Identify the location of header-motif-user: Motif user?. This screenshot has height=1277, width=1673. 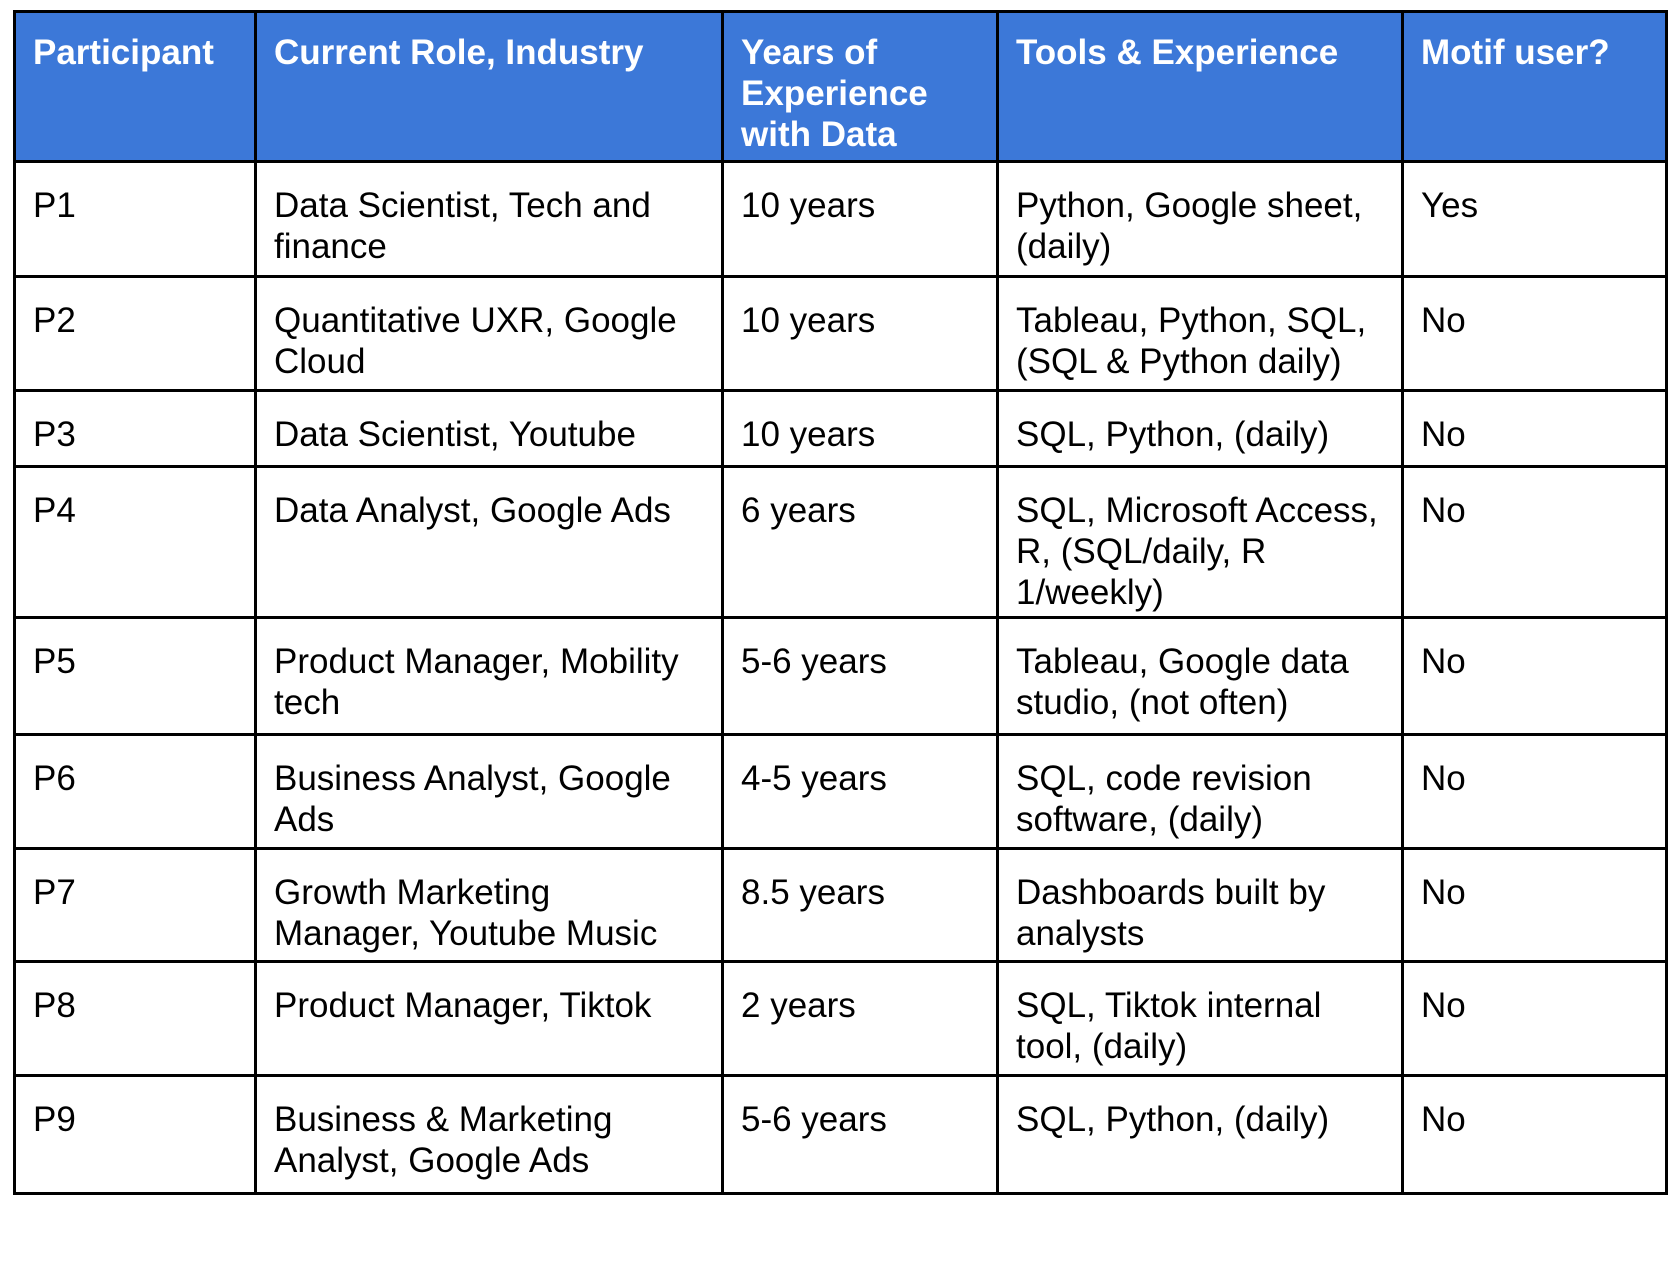
(1534, 86).